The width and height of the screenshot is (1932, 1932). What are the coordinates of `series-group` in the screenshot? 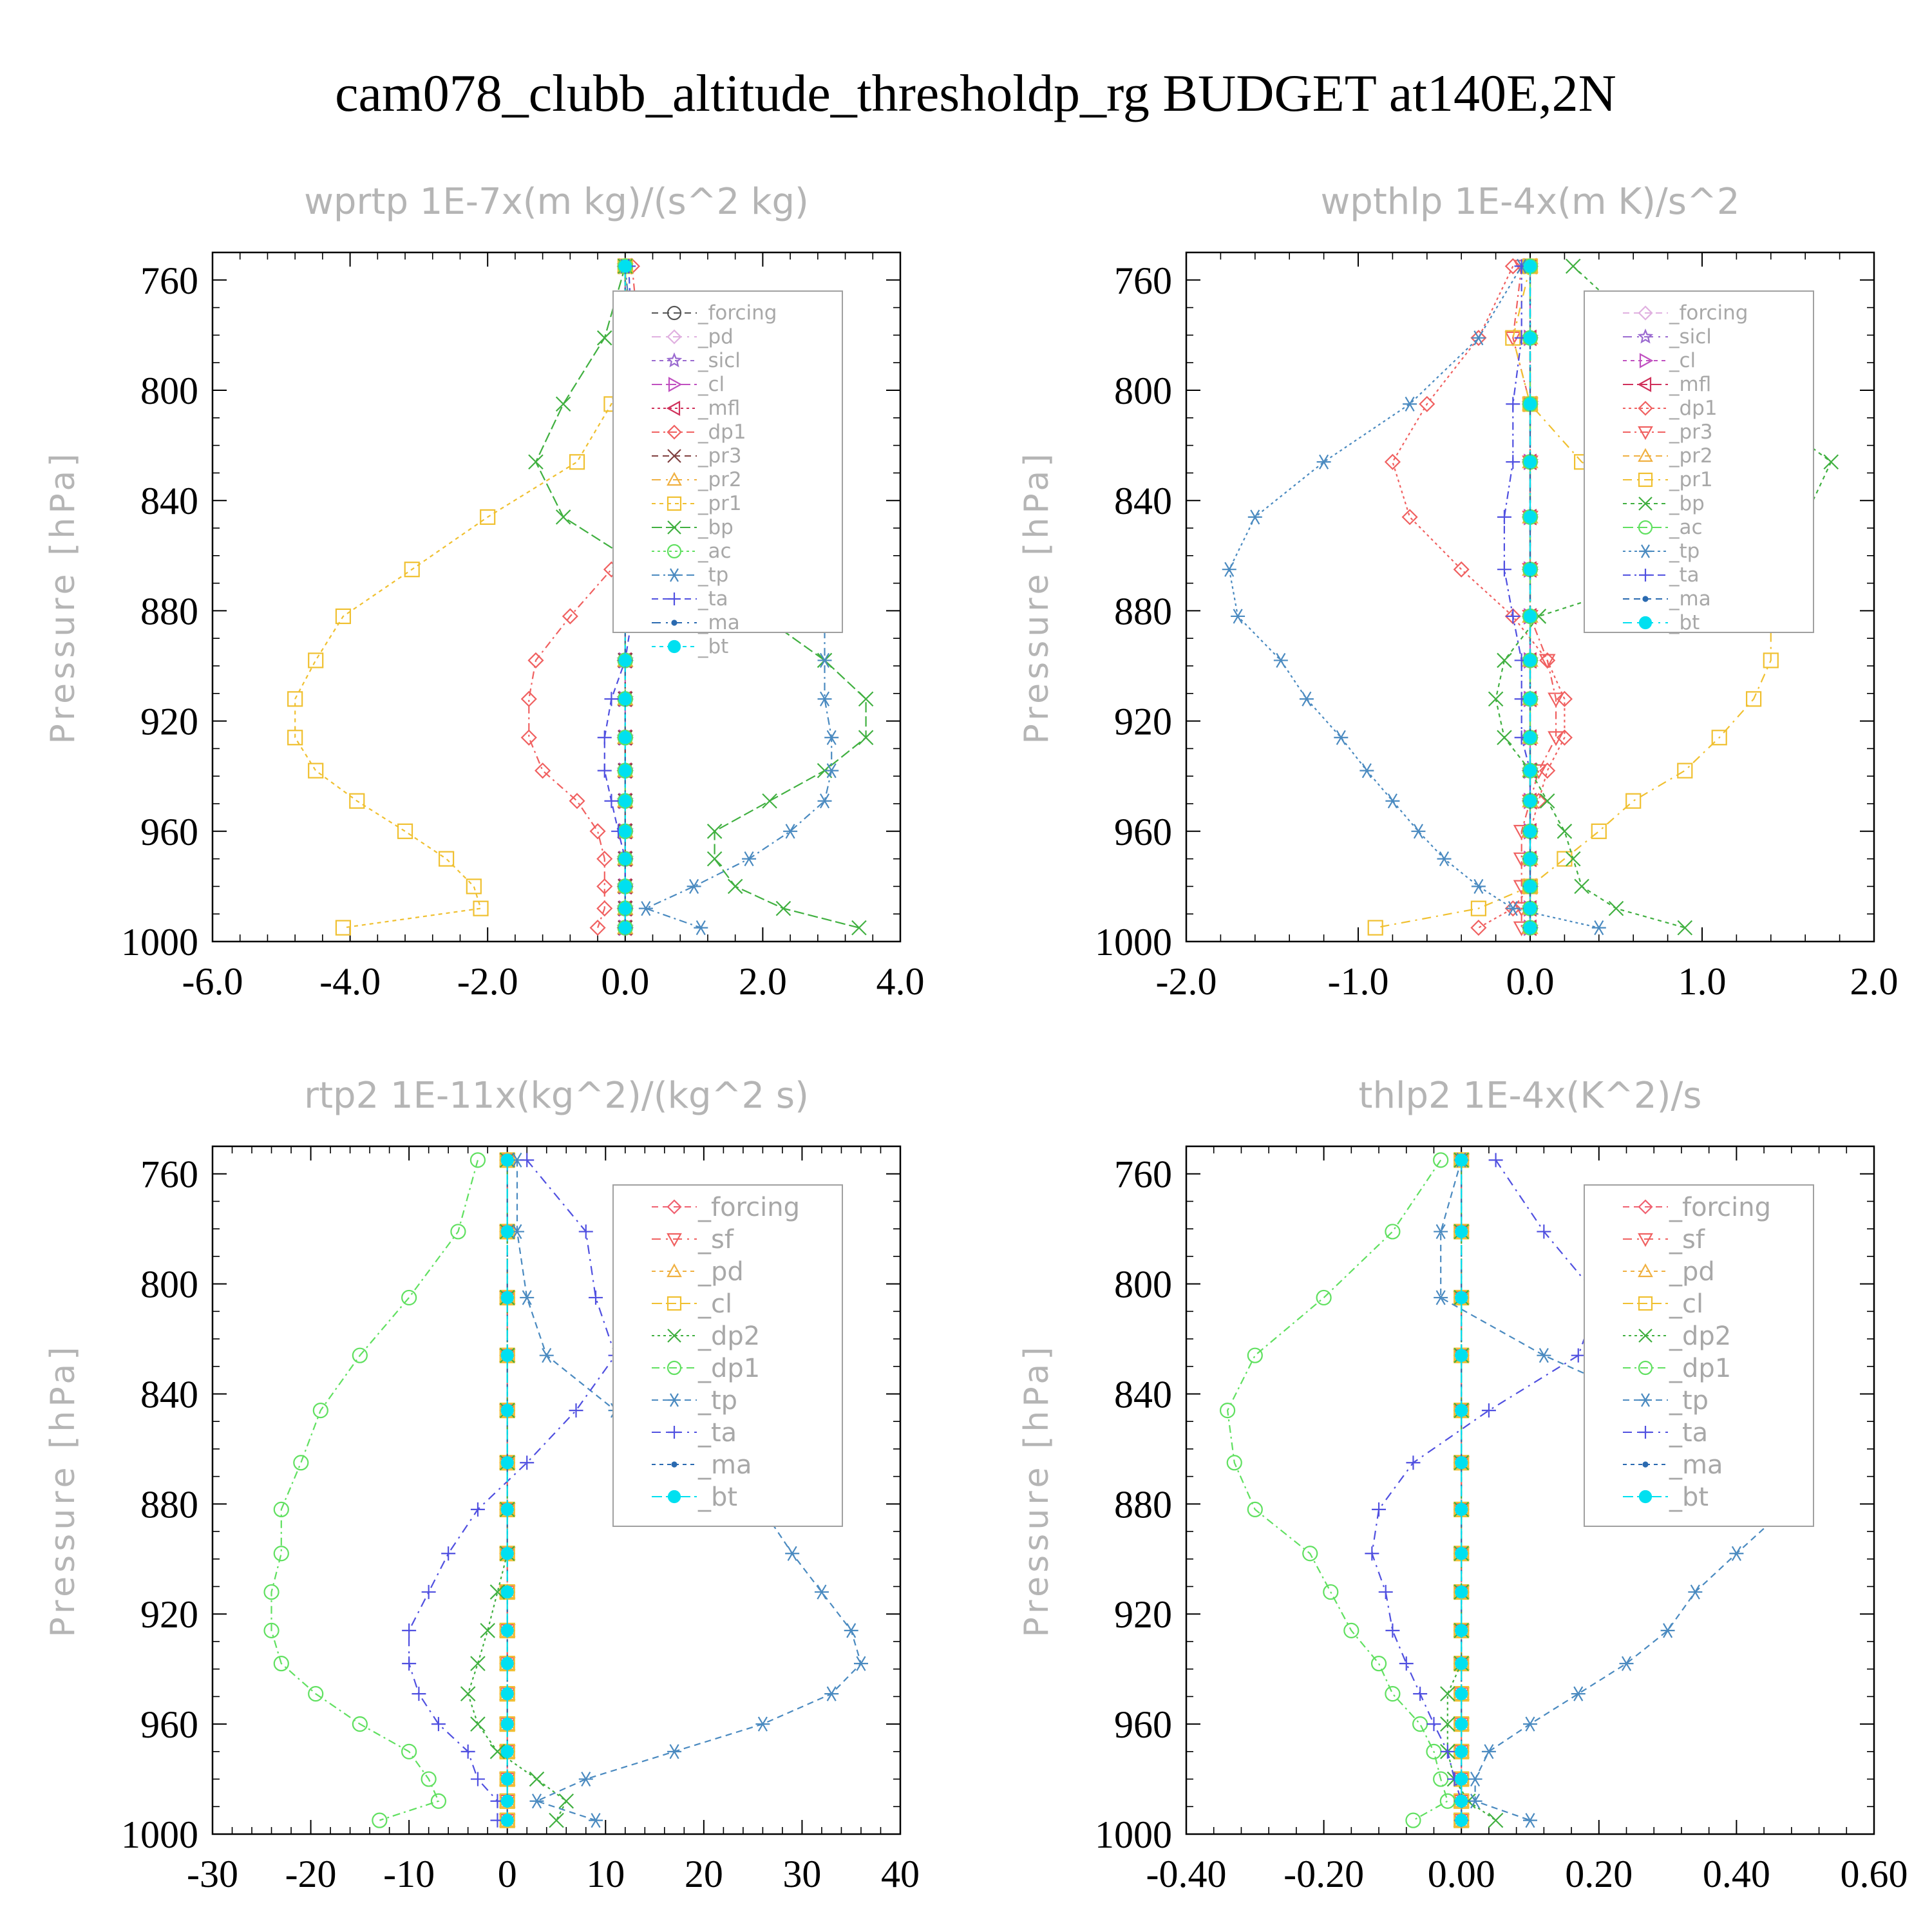 It's located at (565, 1490).